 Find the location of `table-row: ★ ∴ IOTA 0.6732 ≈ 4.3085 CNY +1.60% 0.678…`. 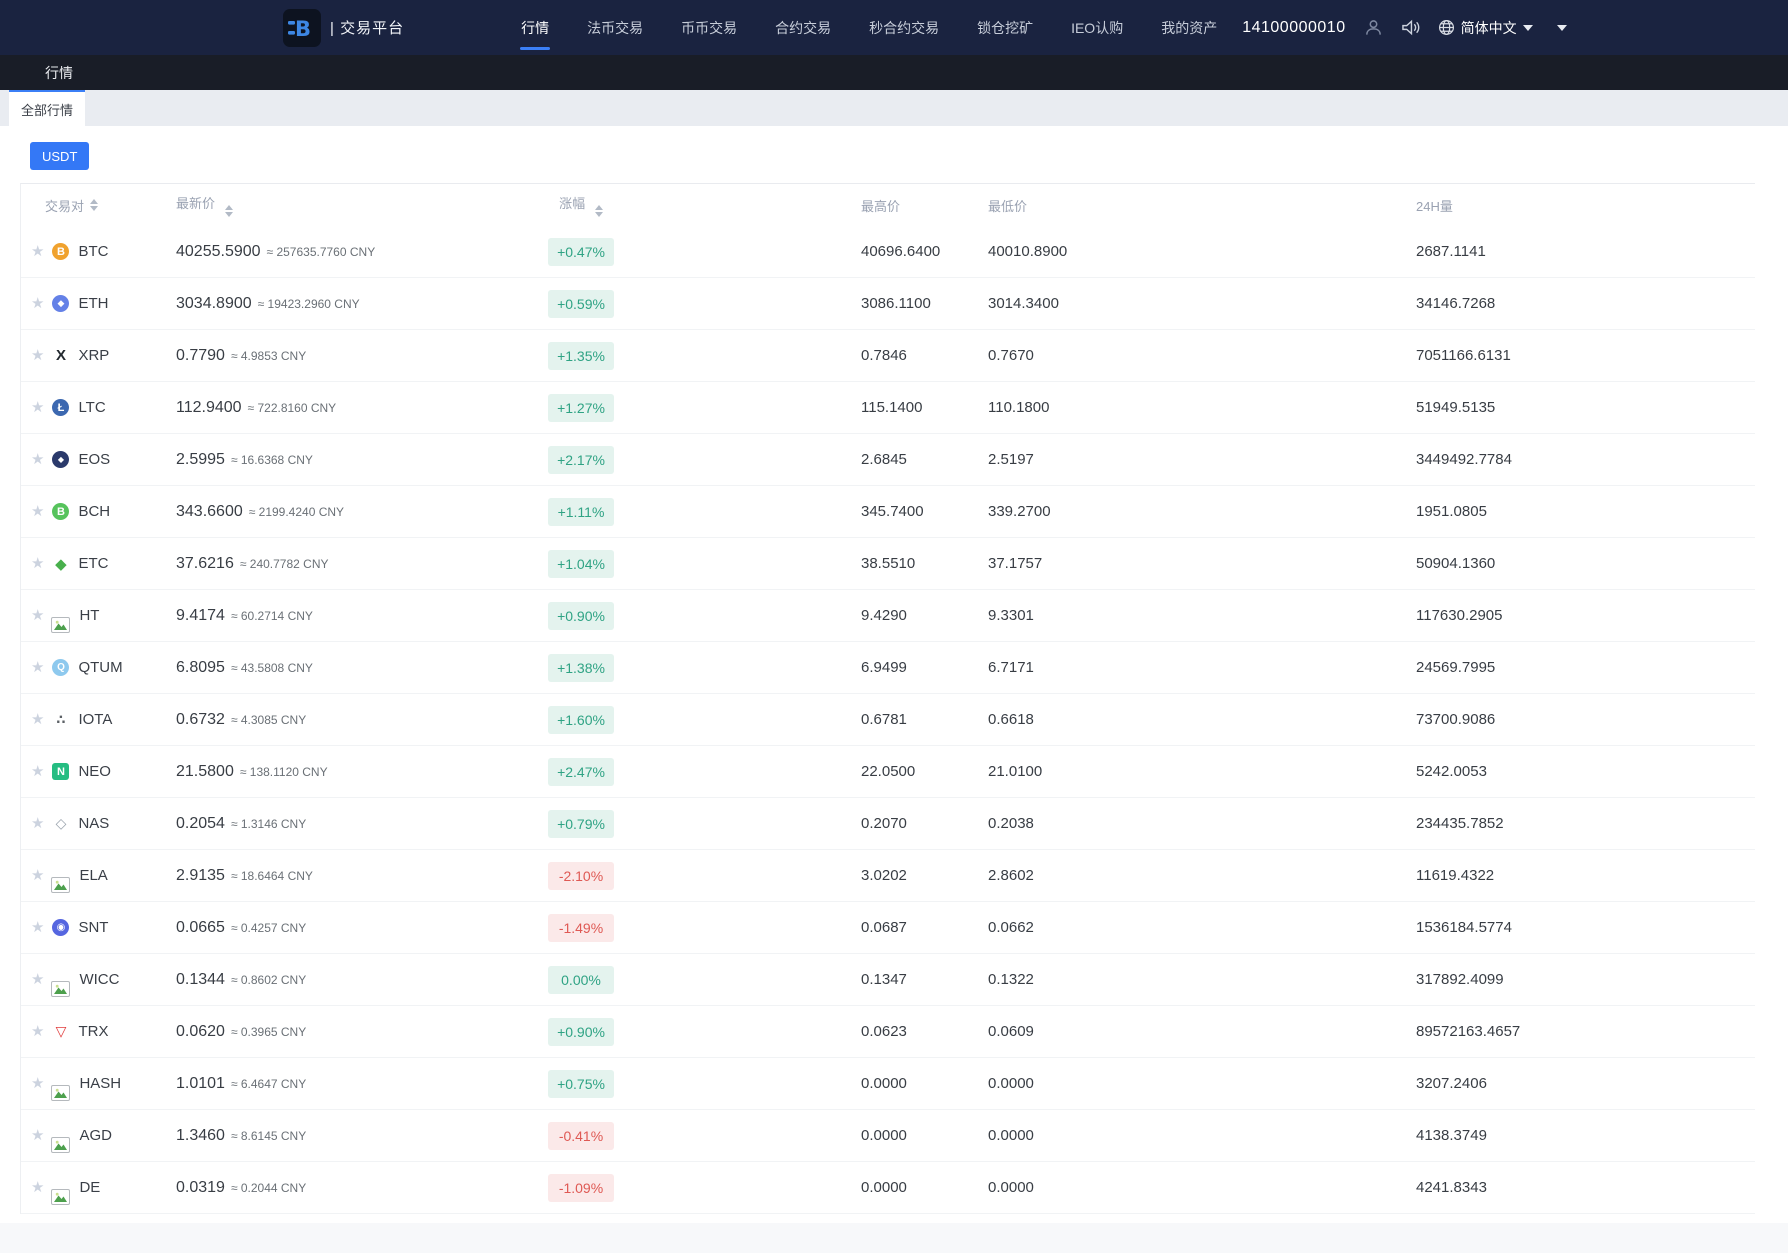

table-row: ★ ∴ IOTA 0.6732 ≈ 4.3085 CNY +1.60% 0.678… is located at coordinates (888, 720).